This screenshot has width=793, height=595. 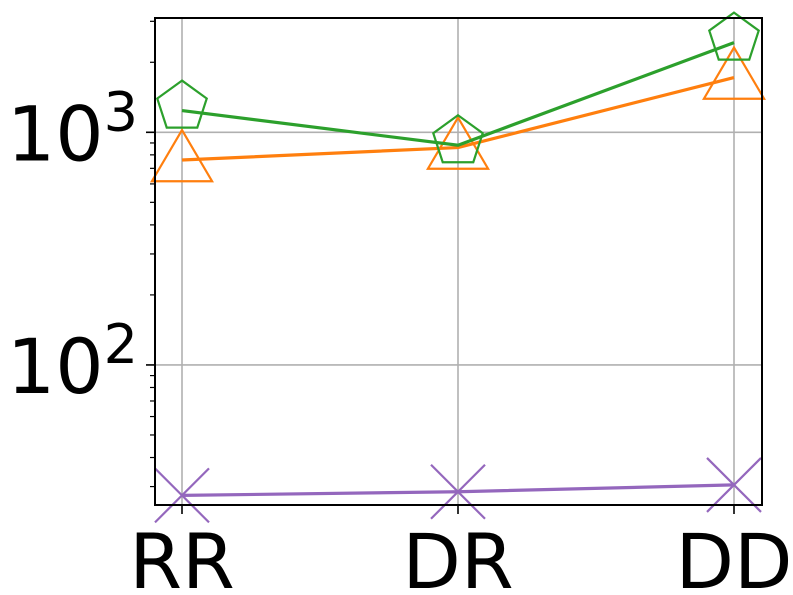 What do you see at coordinates (733, 556) in the screenshot?
I see `x-tick-label: DD` at bounding box center [733, 556].